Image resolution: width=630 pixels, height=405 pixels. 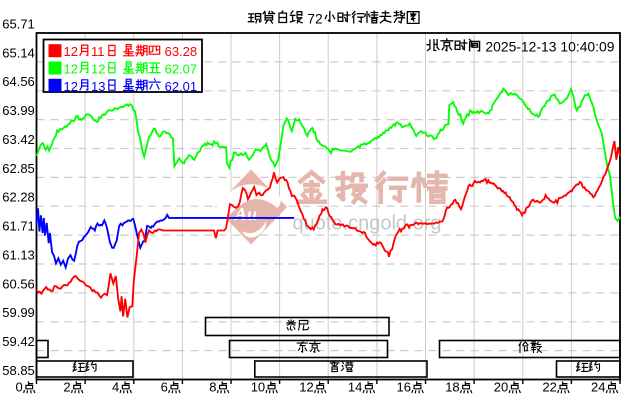 I want to click on svg-text: 22, so click(x=549, y=386).